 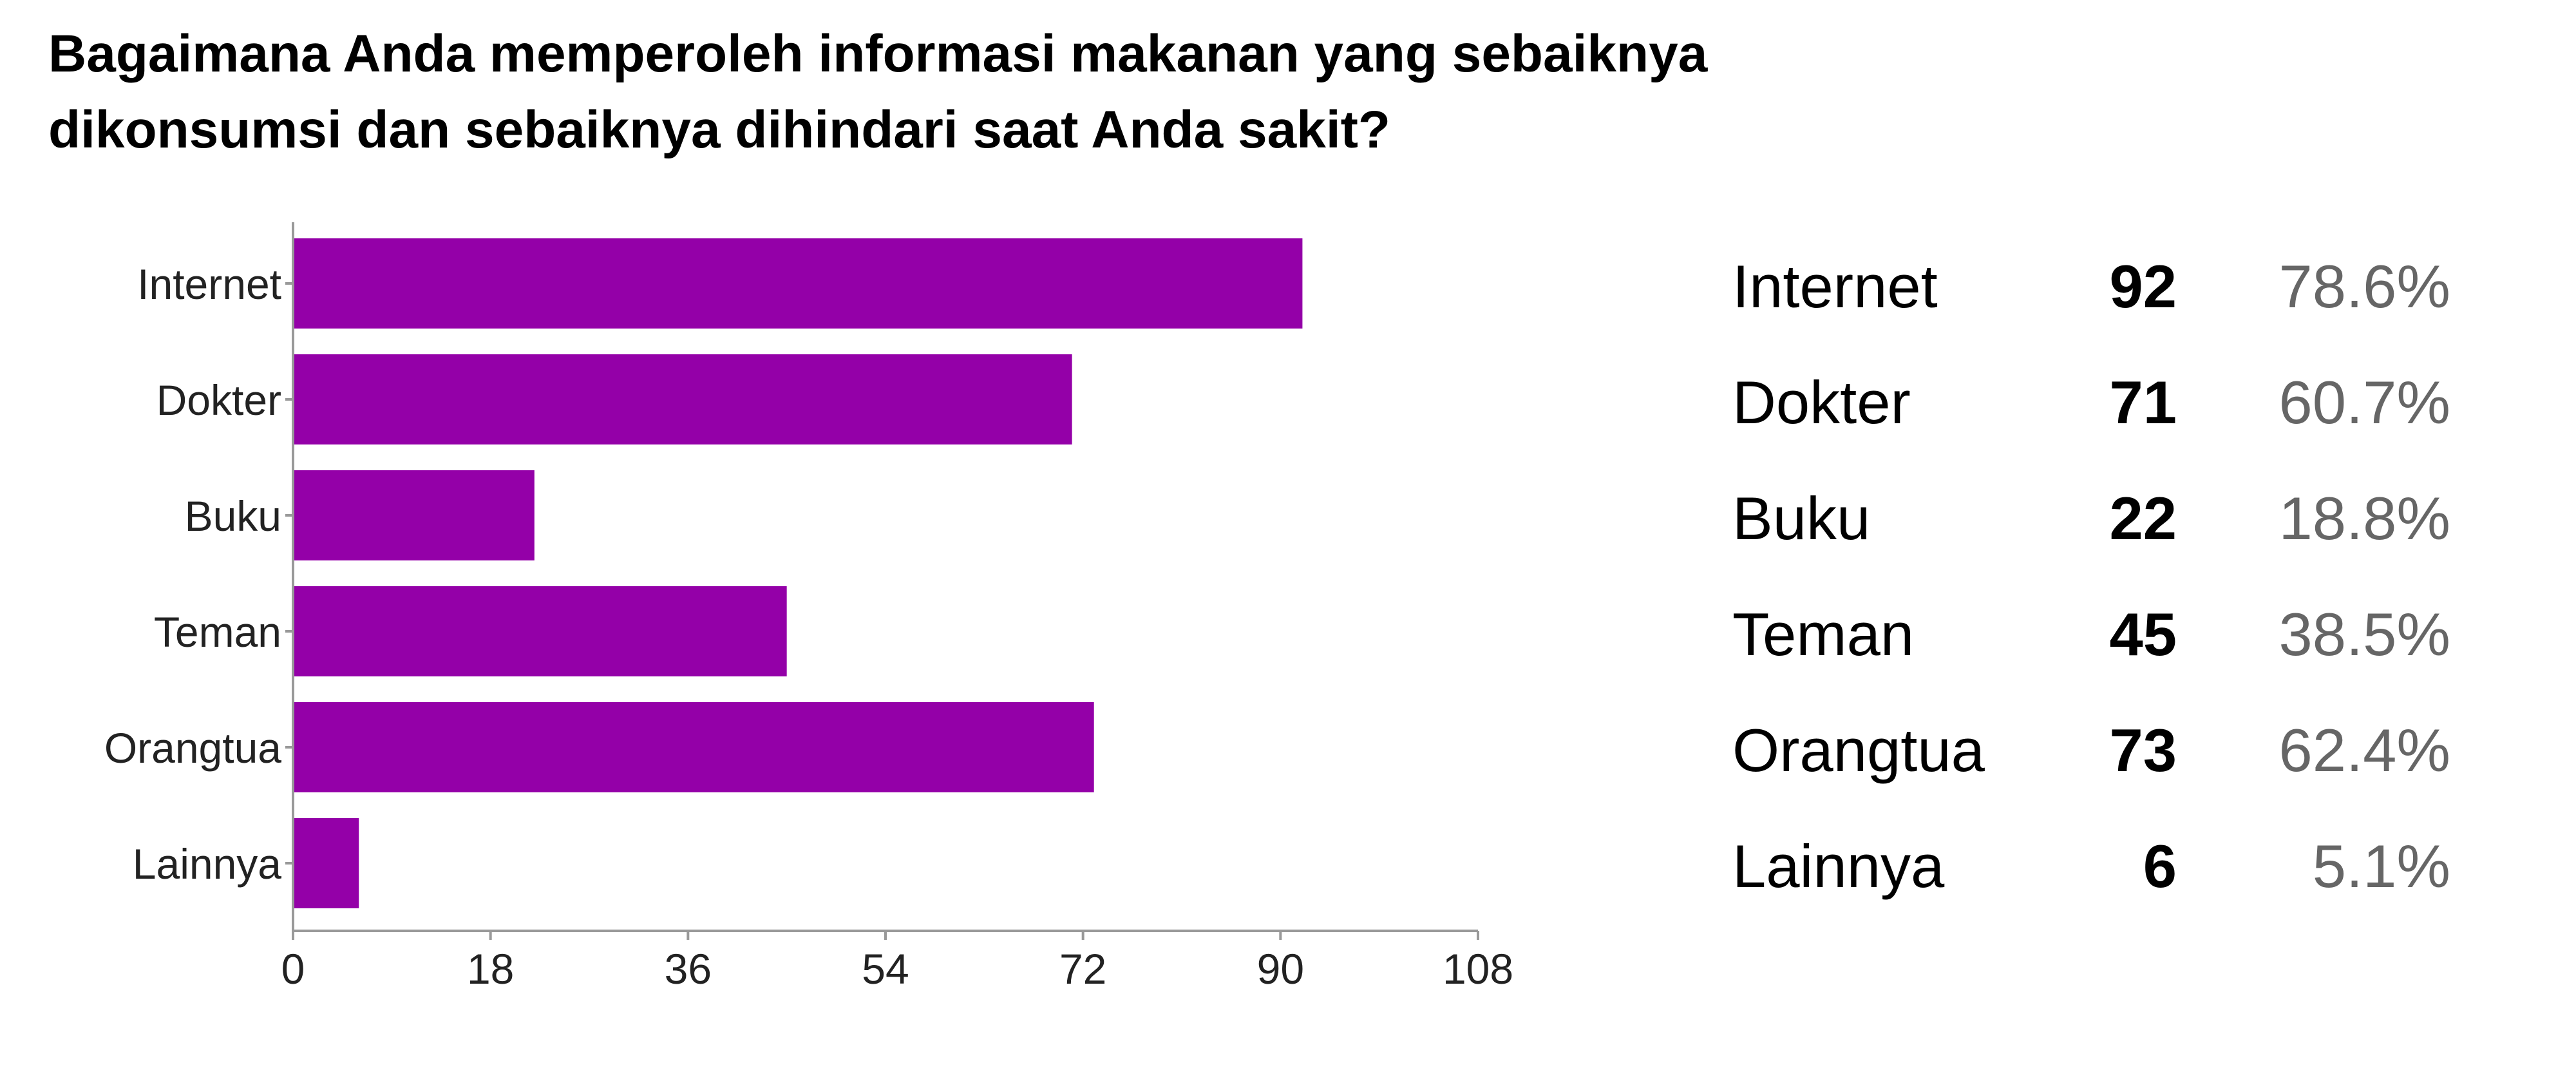 I want to click on summary-percent: 18.8%, so click(x=2364, y=518).